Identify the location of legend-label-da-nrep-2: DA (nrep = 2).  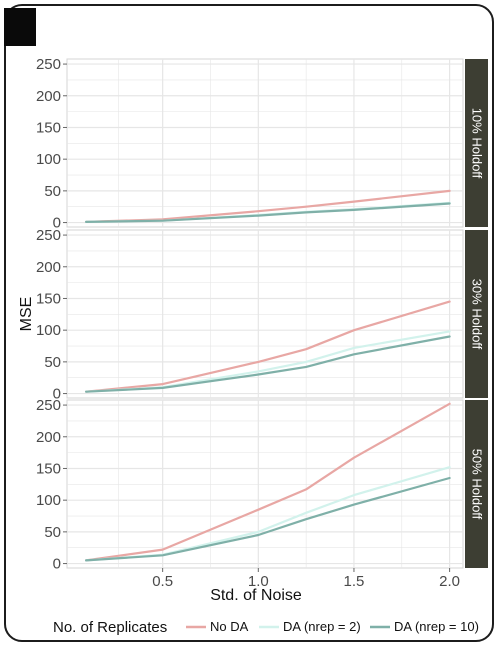
(322, 626).